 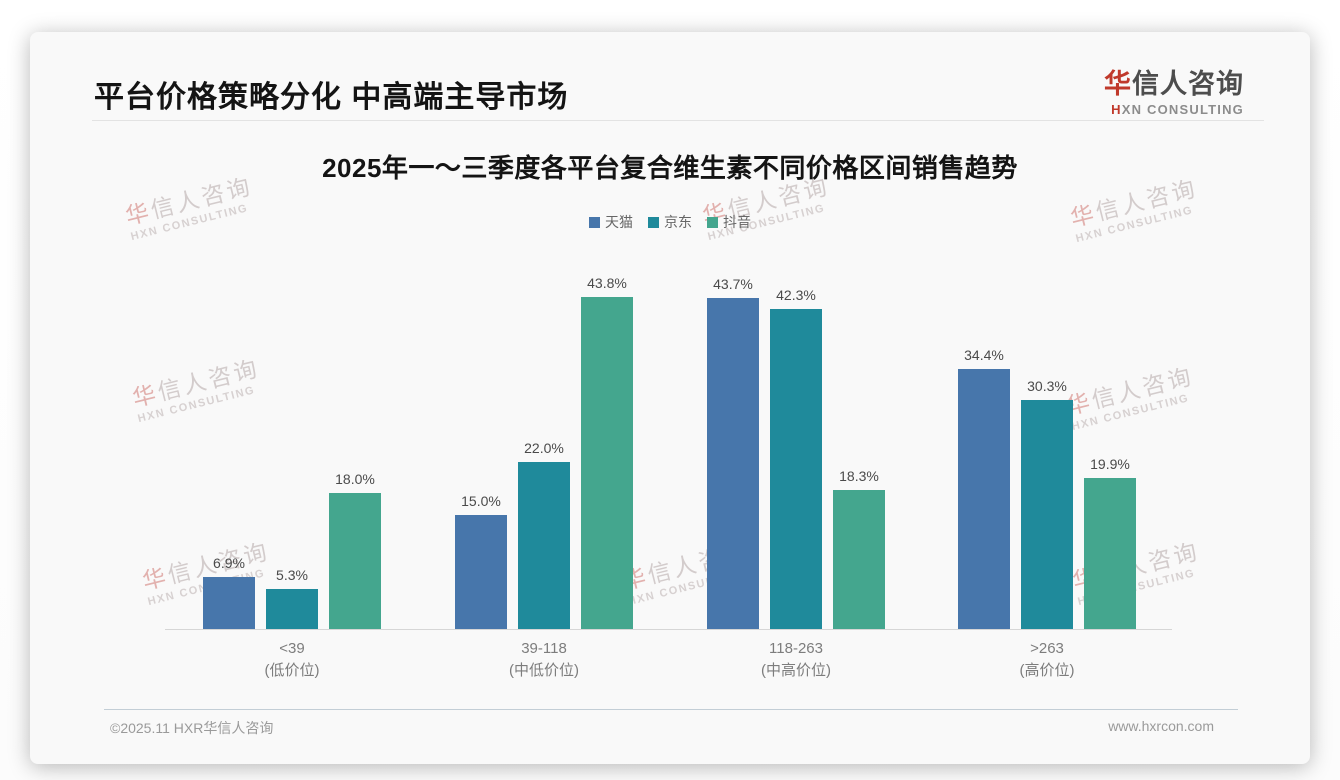 I want to click on x-axis-label: 39-118 (中低价位), so click(x=544, y=659).